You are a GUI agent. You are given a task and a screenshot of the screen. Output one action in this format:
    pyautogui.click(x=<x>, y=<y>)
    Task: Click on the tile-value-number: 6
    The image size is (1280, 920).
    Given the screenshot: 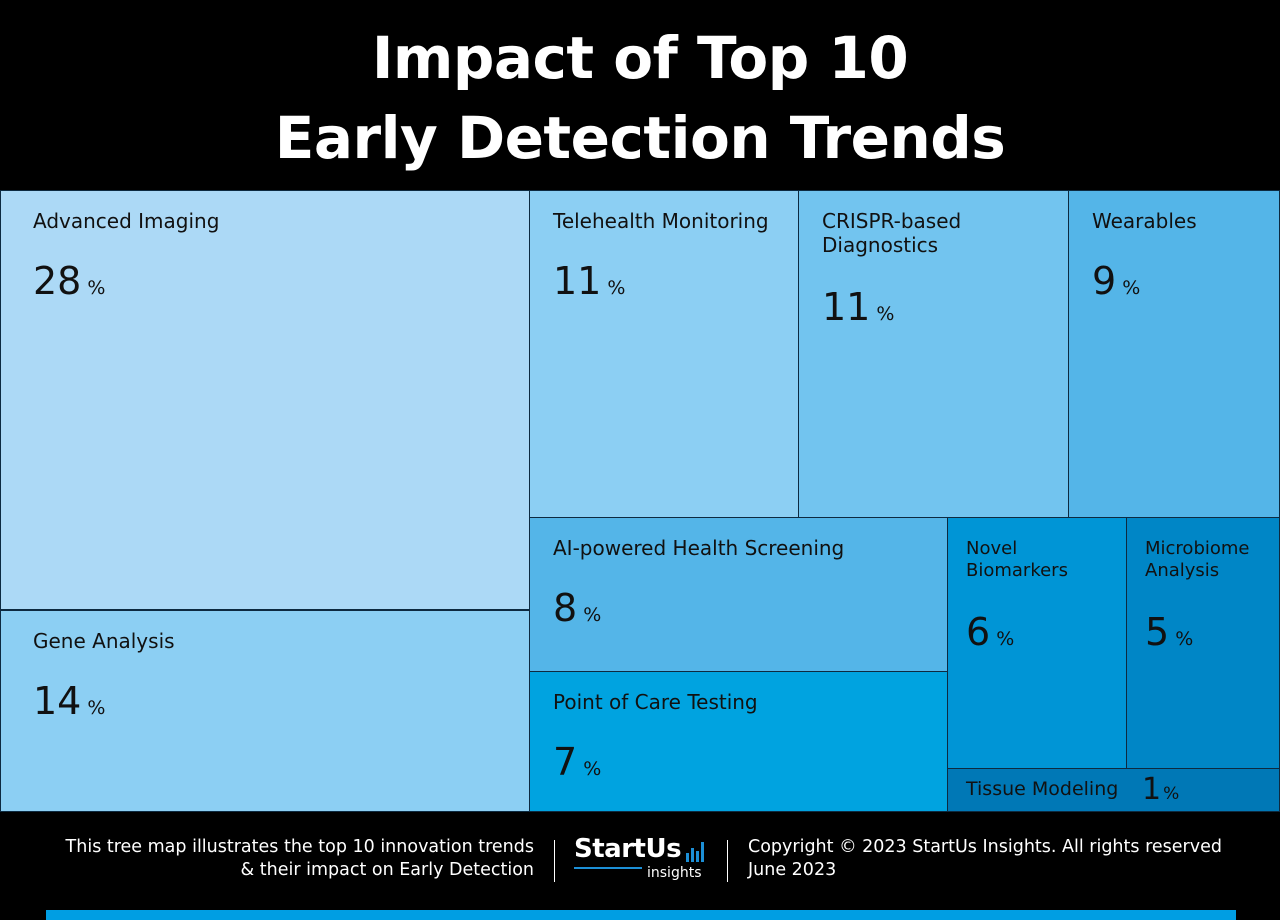 What is the action you would take?
    pyautogui.click(x=978, y=632)
    